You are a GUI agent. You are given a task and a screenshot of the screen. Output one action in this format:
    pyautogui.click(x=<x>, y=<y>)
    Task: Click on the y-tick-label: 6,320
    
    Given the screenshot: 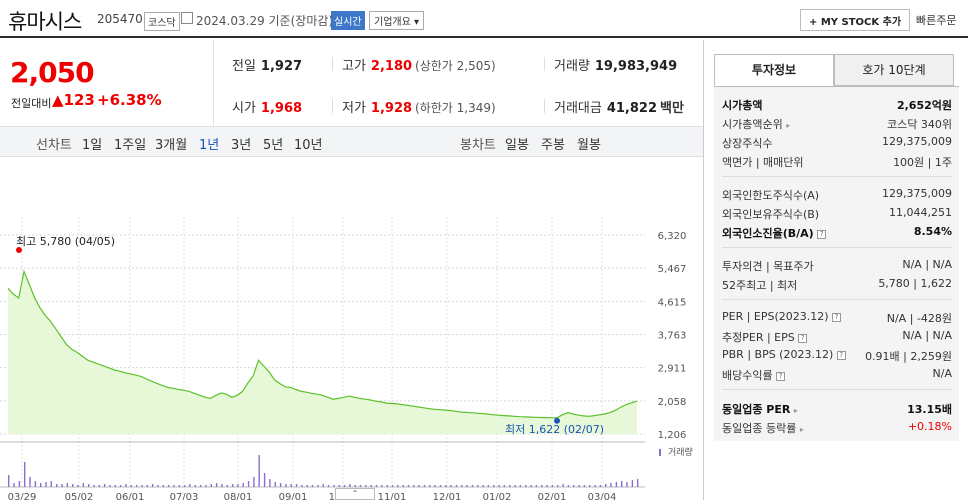 What is the action you would take?
    pyautogui.click(x=672, y=236)
    